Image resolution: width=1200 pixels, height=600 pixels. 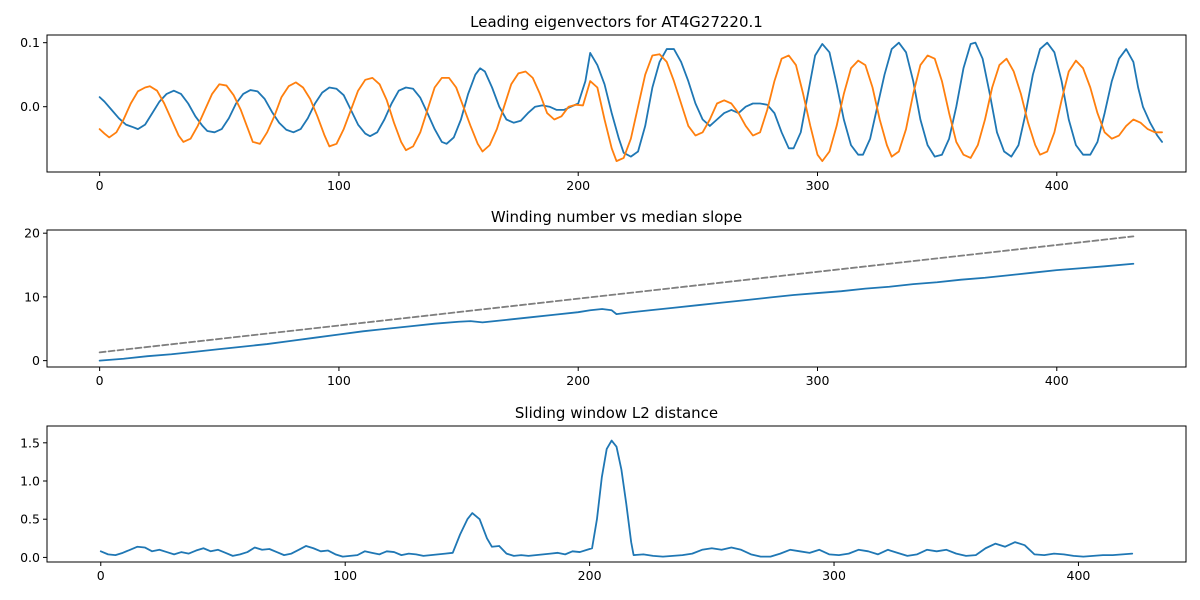 I want to click on chart-title: Winding number vs median slope, so click(x=616, y=217).